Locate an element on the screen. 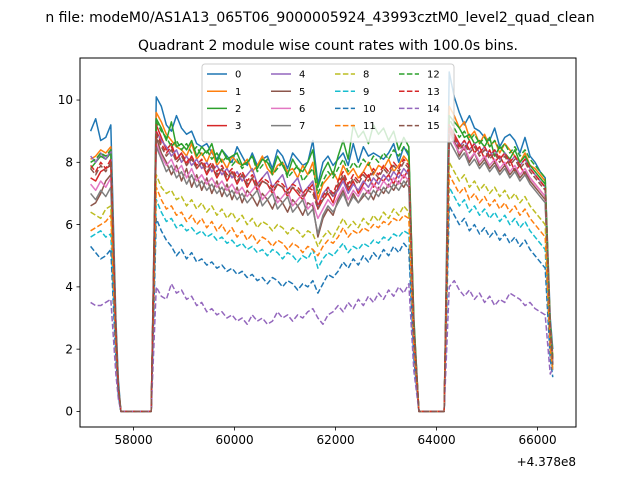 This screenshot has height=480, width=640. legend-label-2: 2 is located at coordinates (238, 109).